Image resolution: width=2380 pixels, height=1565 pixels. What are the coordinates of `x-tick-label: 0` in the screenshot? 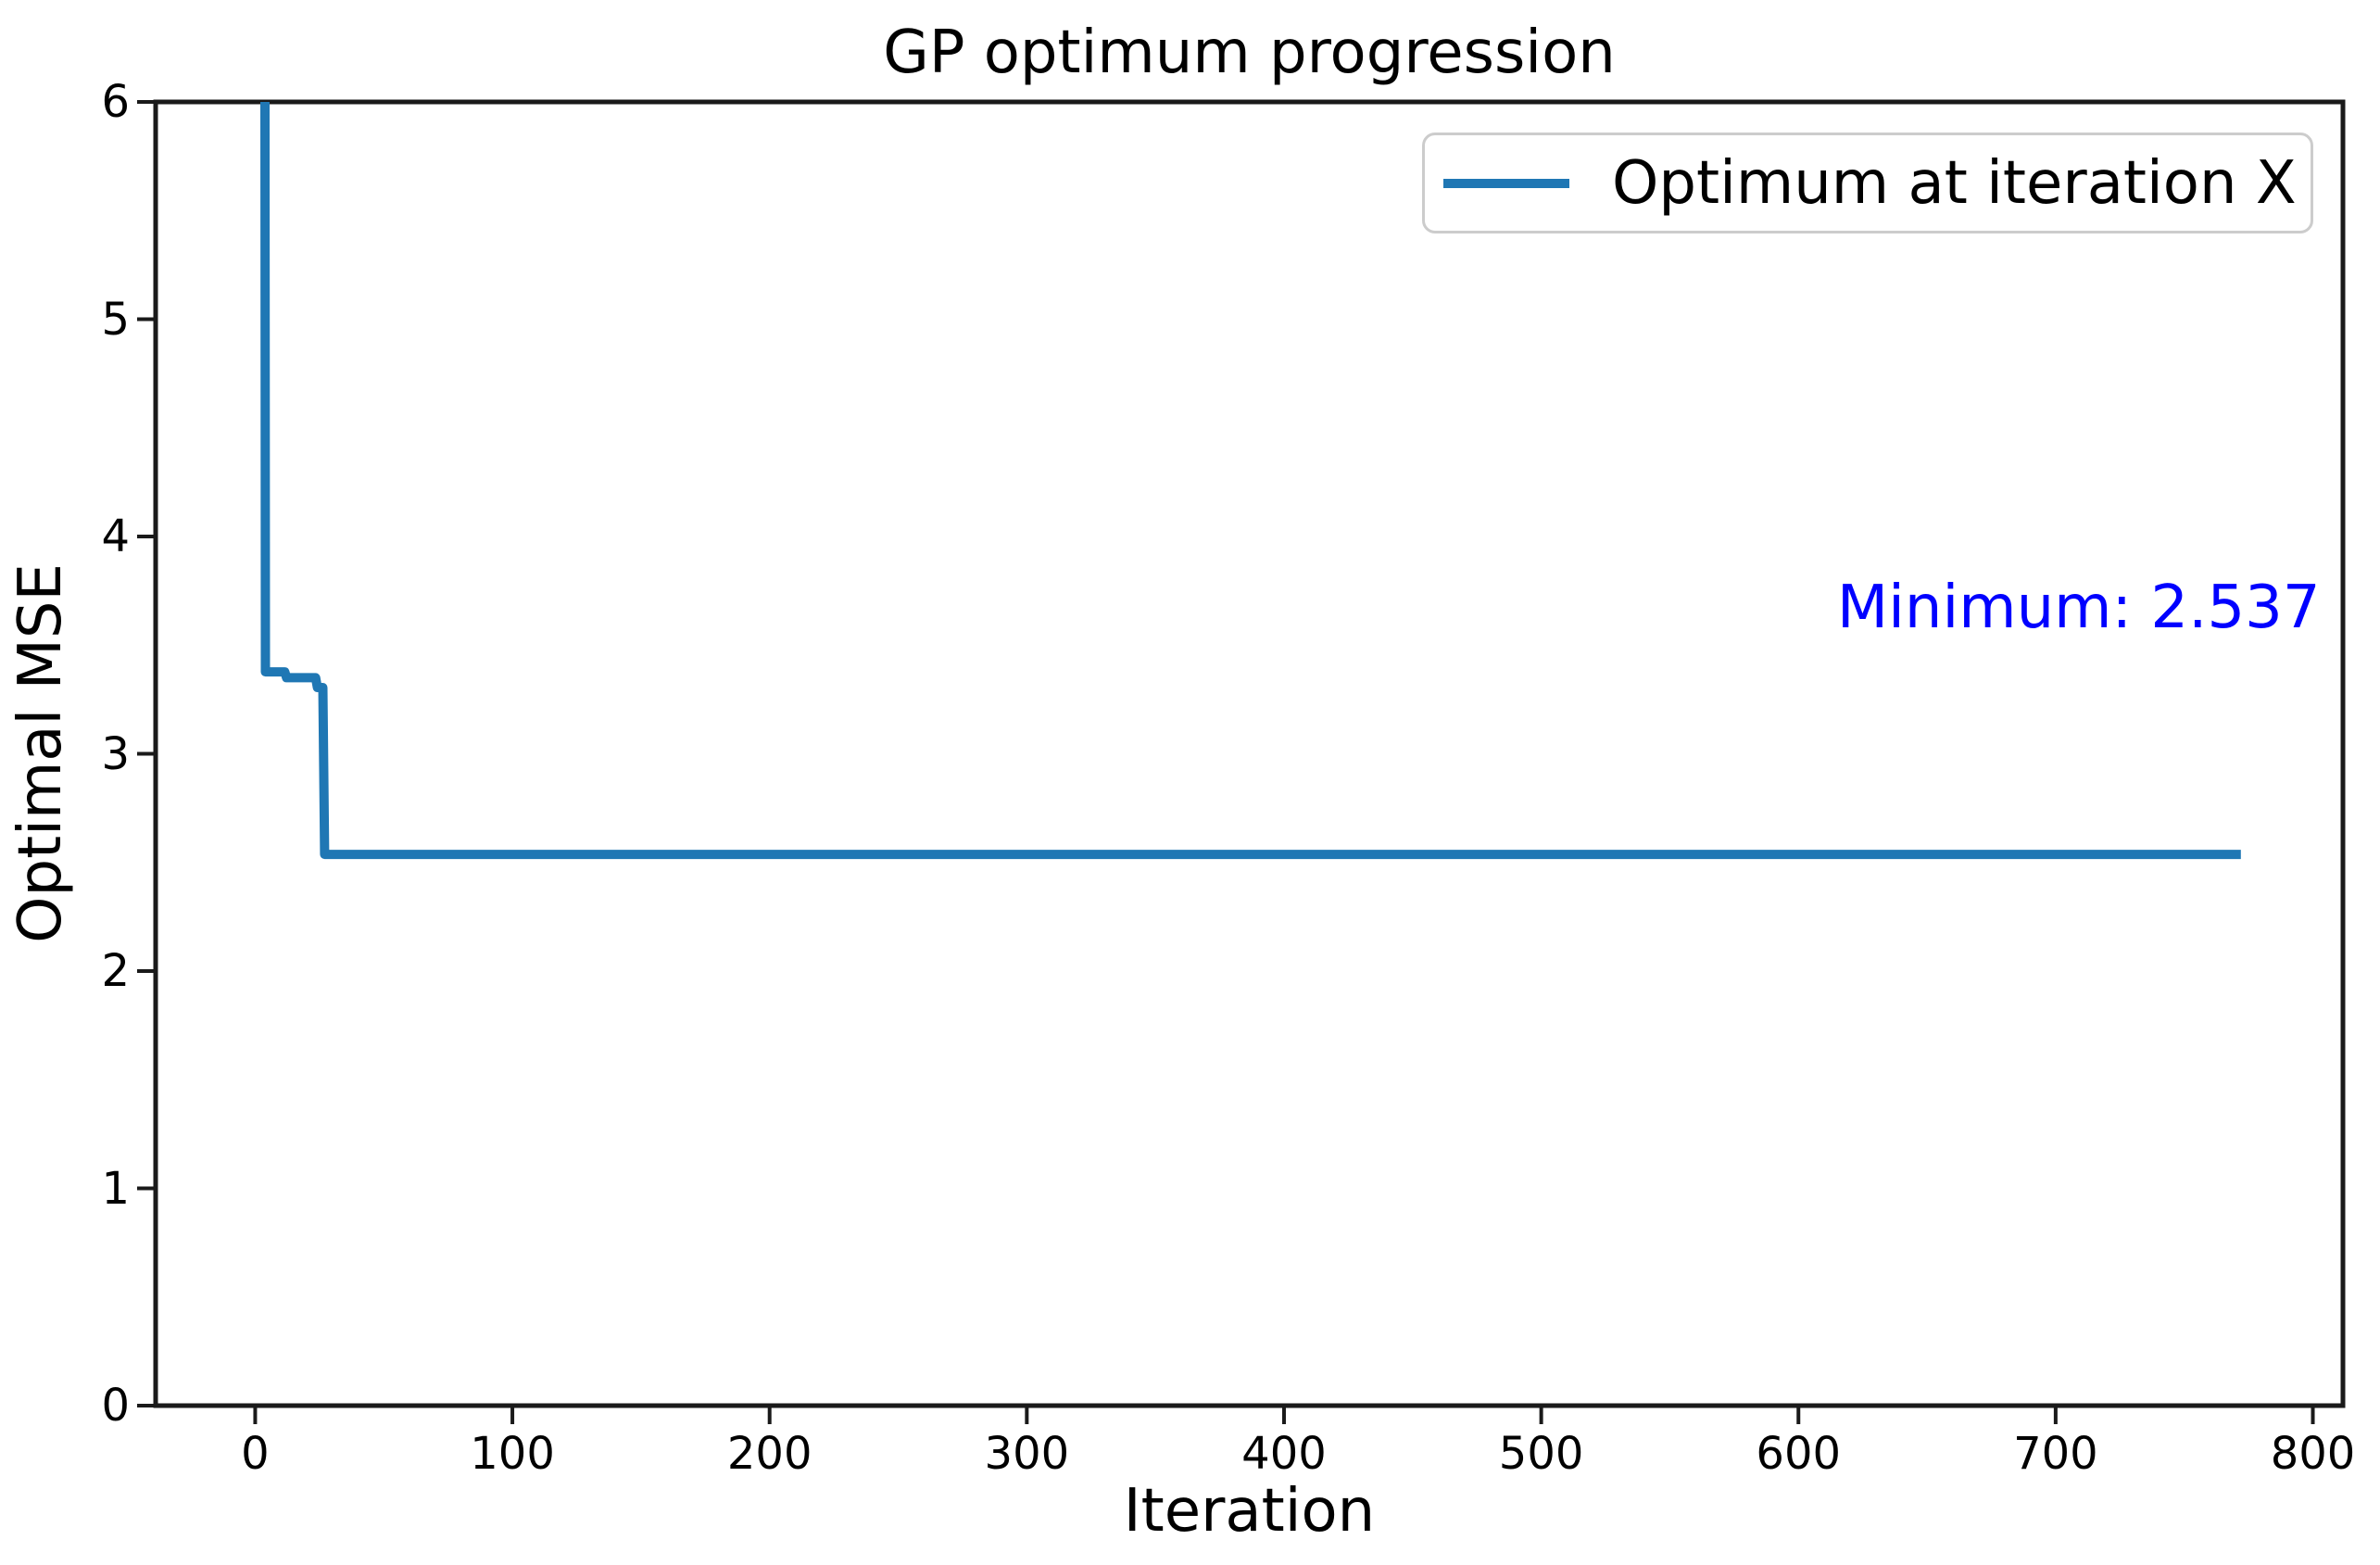 It's located at (255, 1454).